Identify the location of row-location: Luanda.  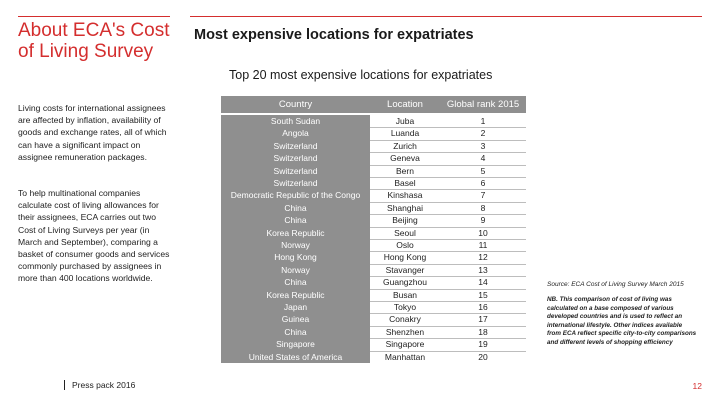
(405, 133).